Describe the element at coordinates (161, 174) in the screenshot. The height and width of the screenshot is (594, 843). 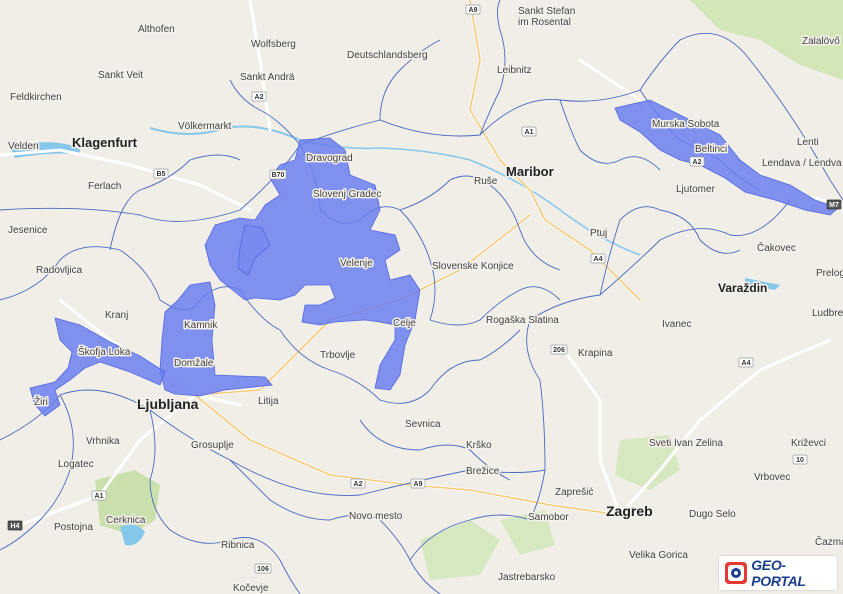
I see `svg-text: B5` at that location.